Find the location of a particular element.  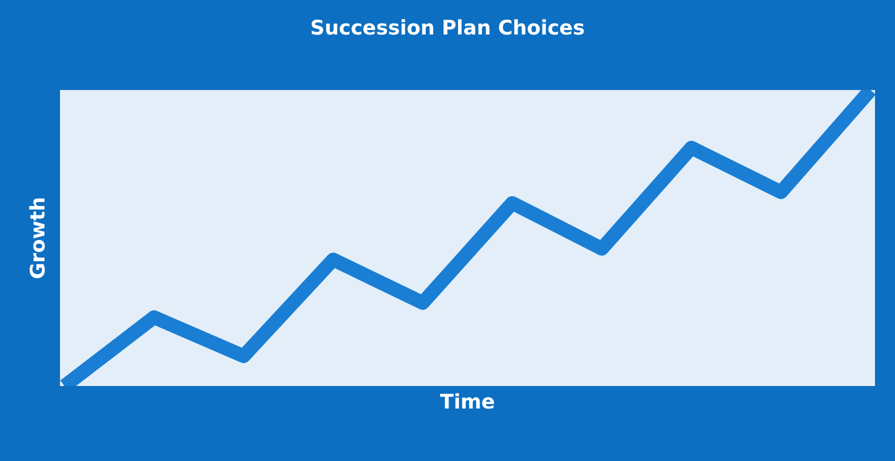

chart-title: Succession Plan Choices is located at coordinates (447, 28).